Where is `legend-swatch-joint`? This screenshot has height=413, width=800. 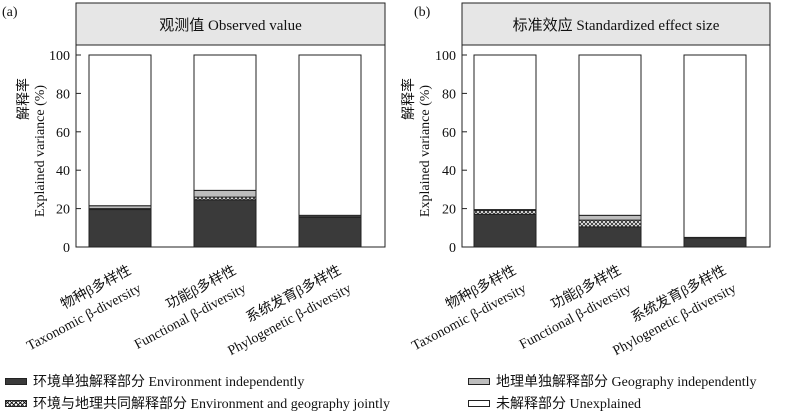
legend-swatch-joint is located at coordinates (16, 403).